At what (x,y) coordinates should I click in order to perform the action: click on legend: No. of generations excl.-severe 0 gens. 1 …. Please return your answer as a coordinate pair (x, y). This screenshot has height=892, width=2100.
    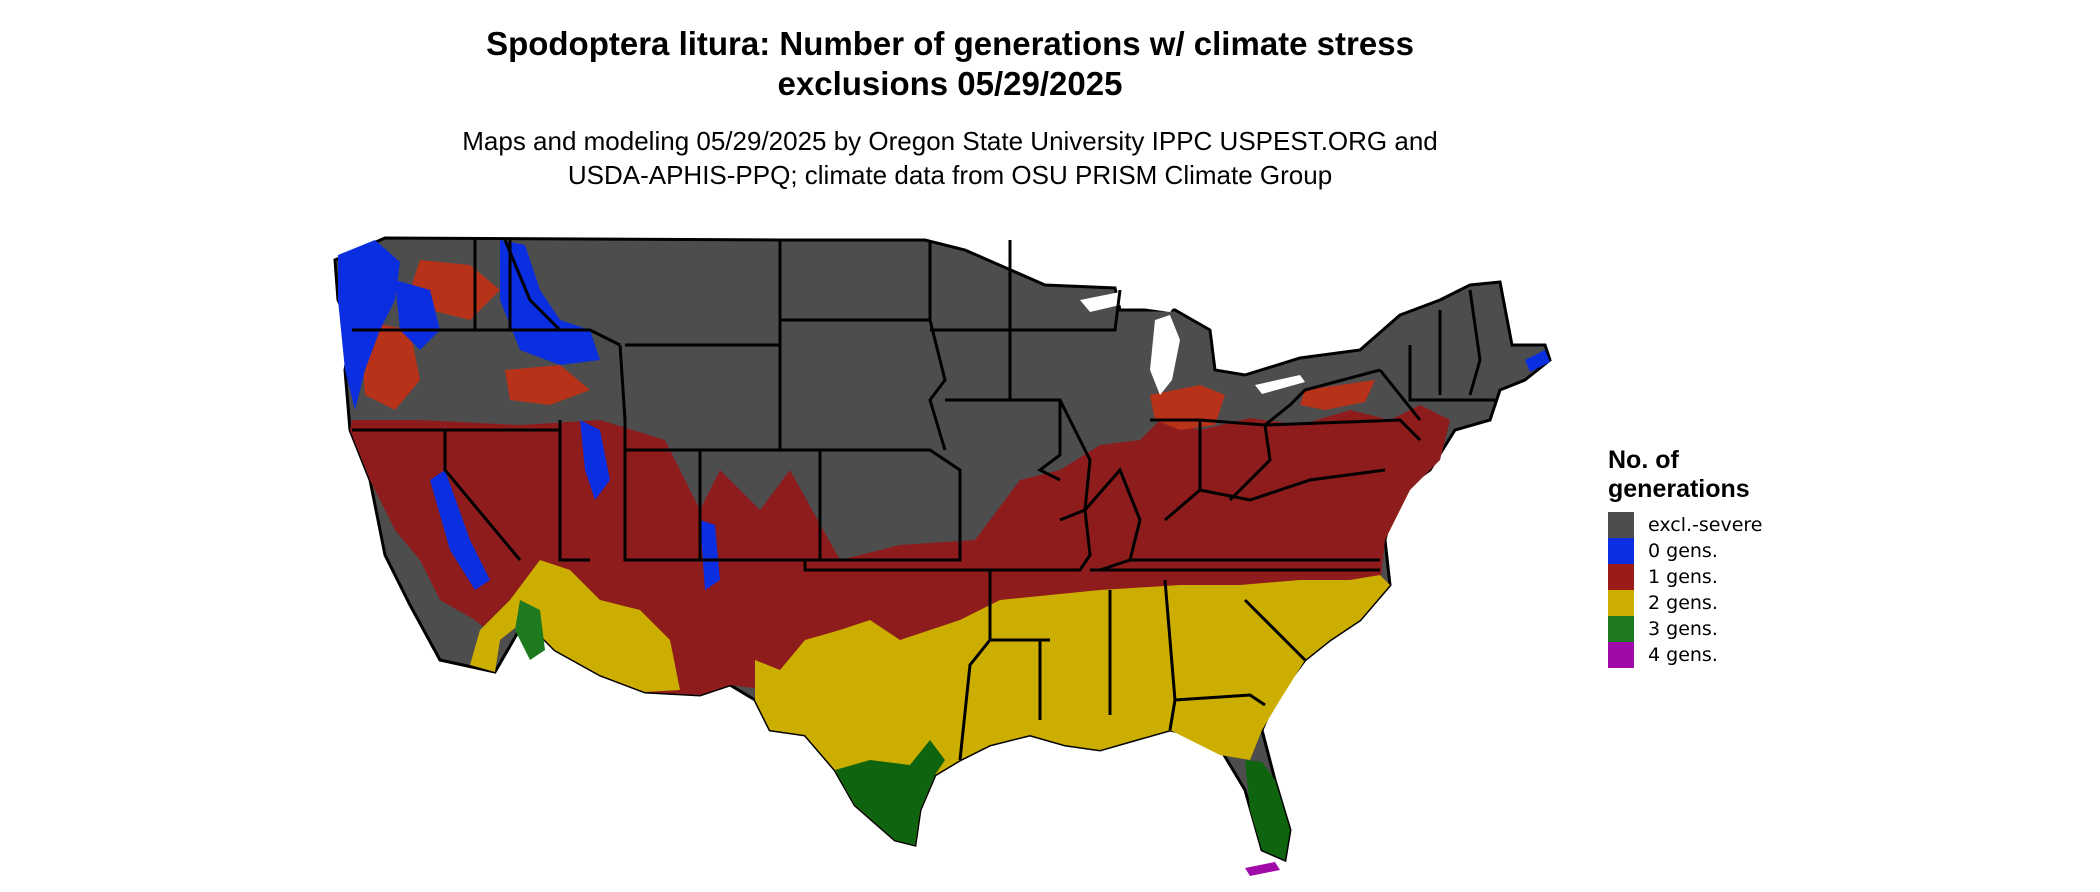
    Looking at the image, I should click on (1685, 557).